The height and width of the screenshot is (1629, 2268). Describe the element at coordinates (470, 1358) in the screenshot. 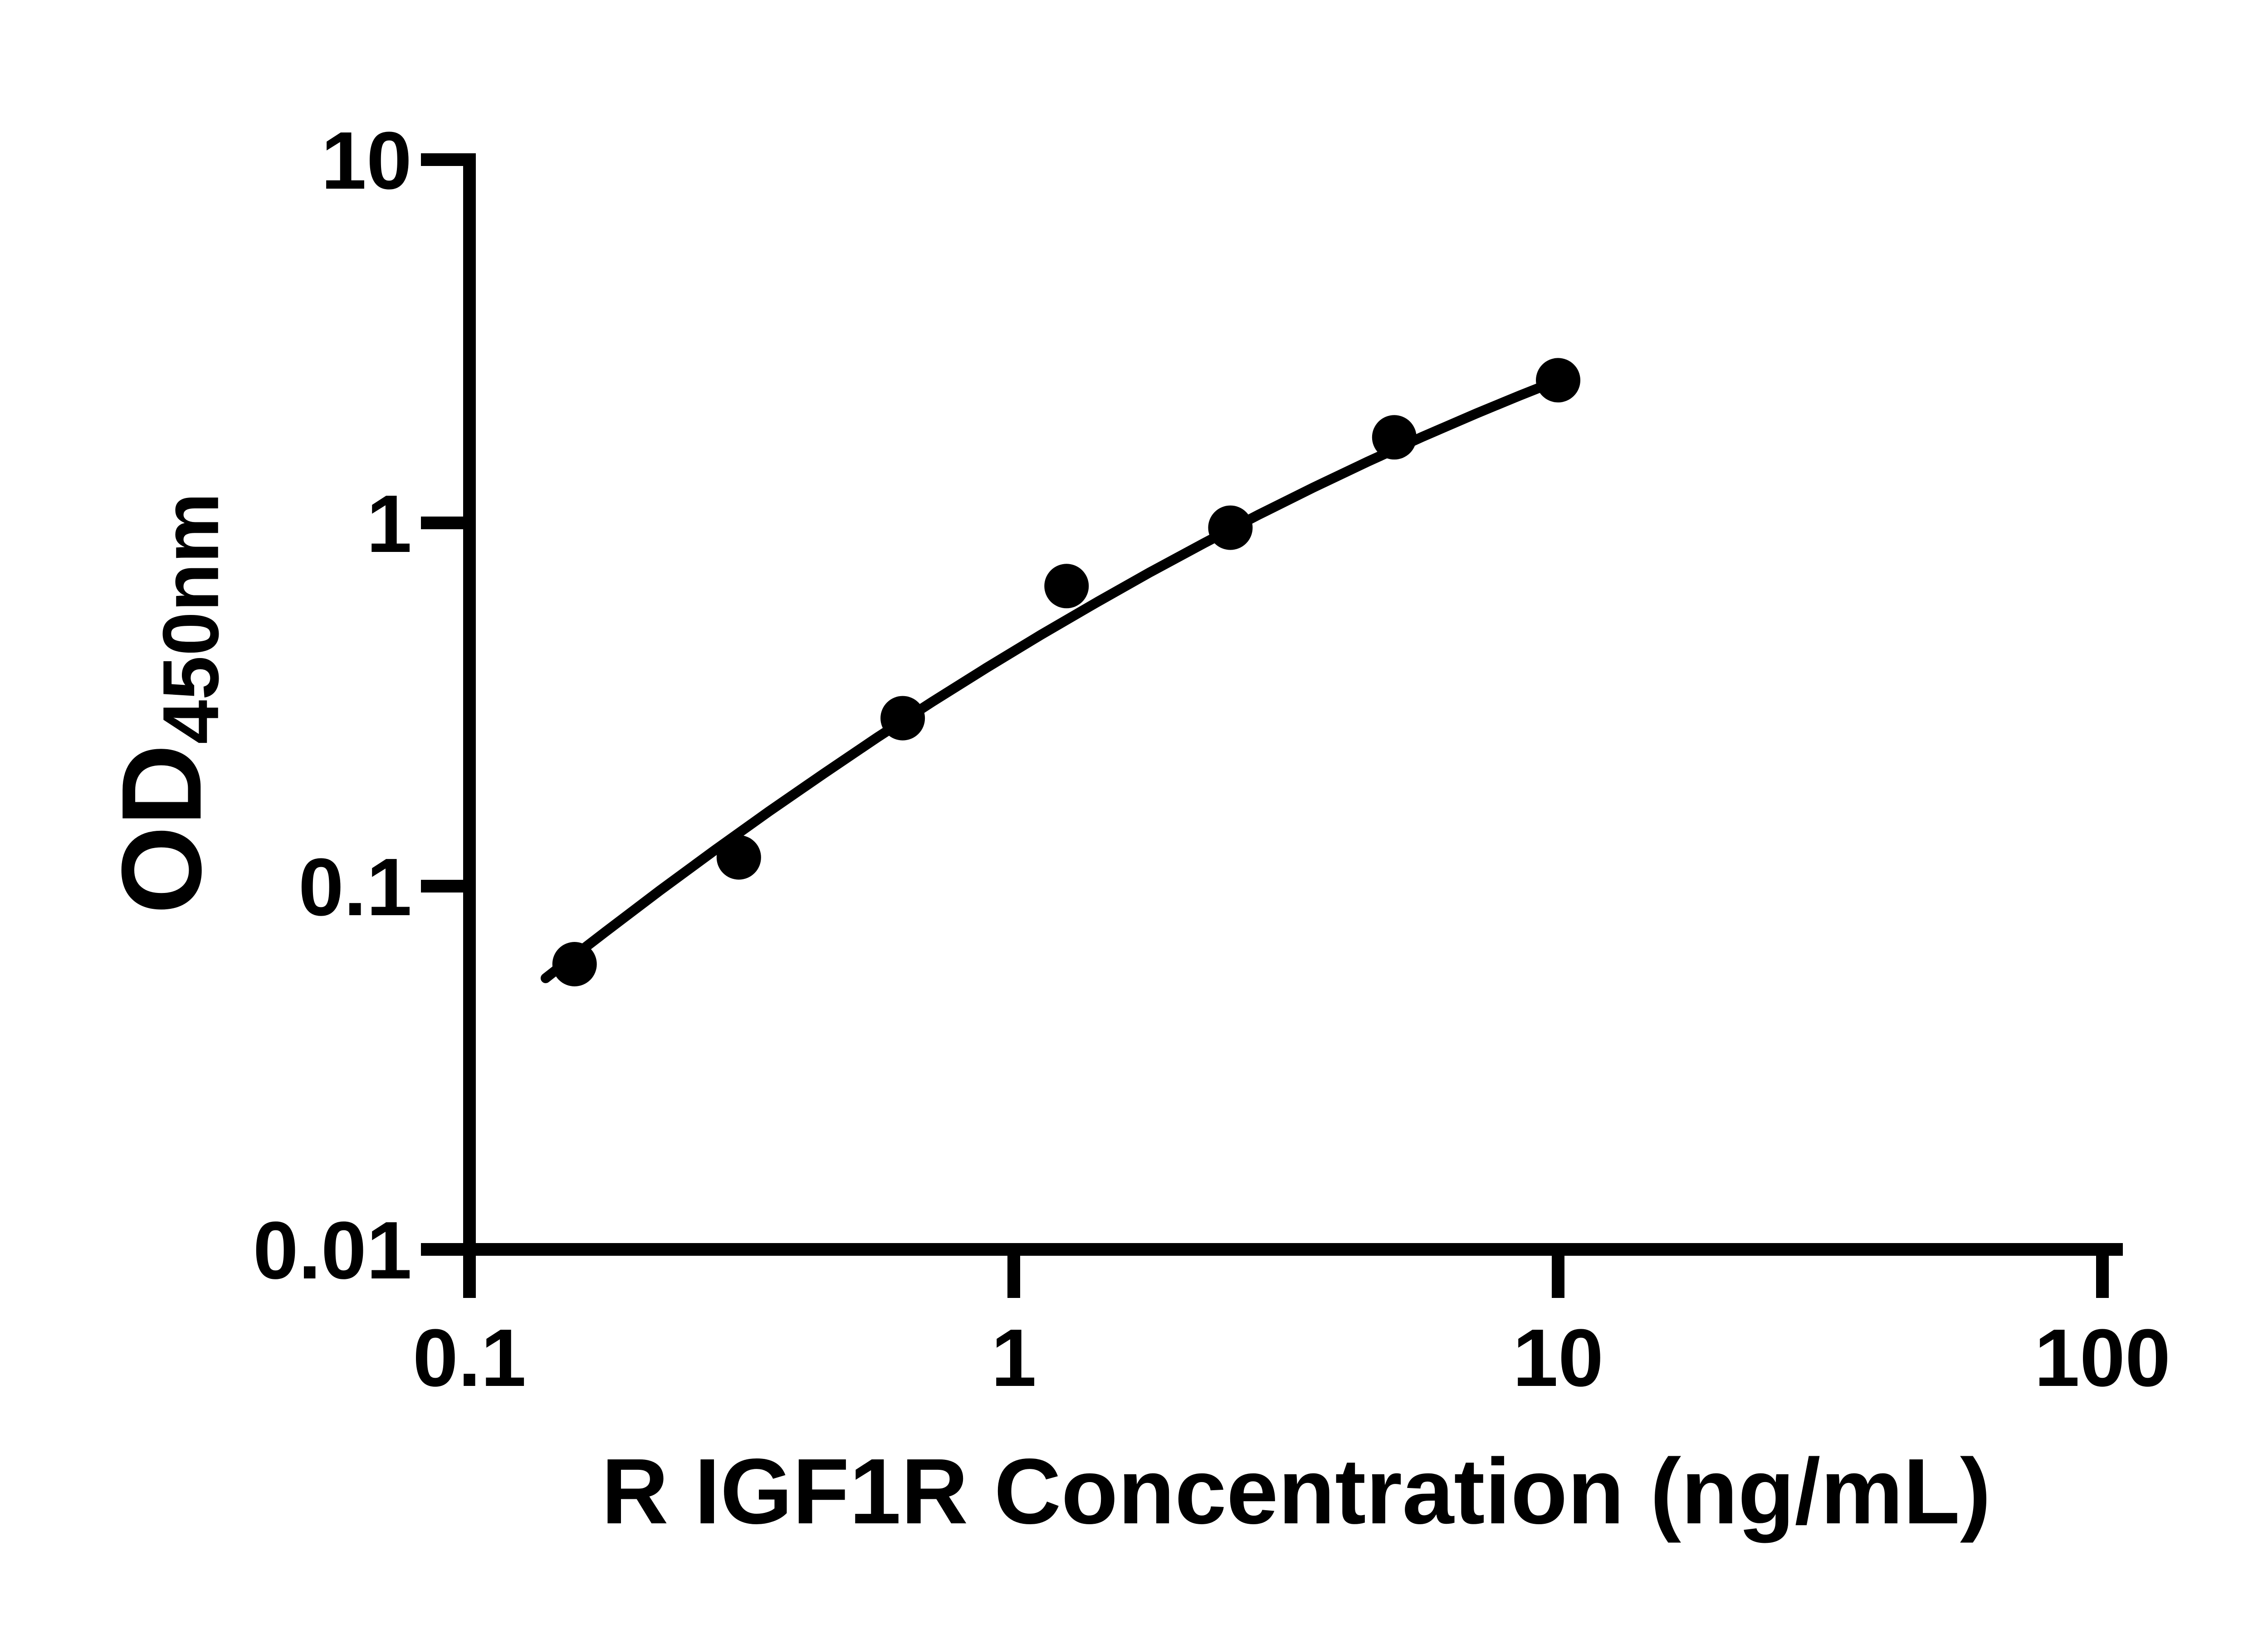

I see `x-tick-label-0.1: 0.1` at that location.